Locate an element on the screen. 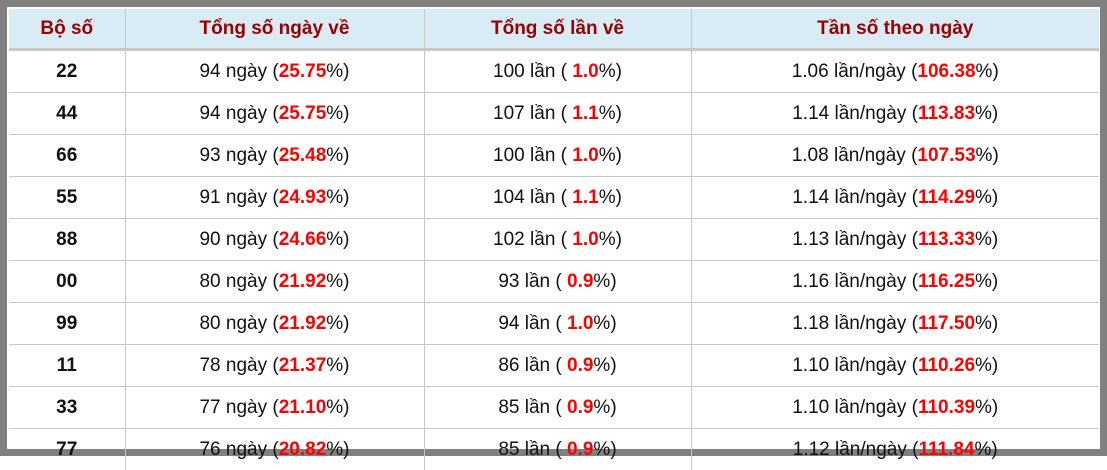  tong-ngay-cell: 77 ngày (21.10%) is located at coordinates (274, 408).